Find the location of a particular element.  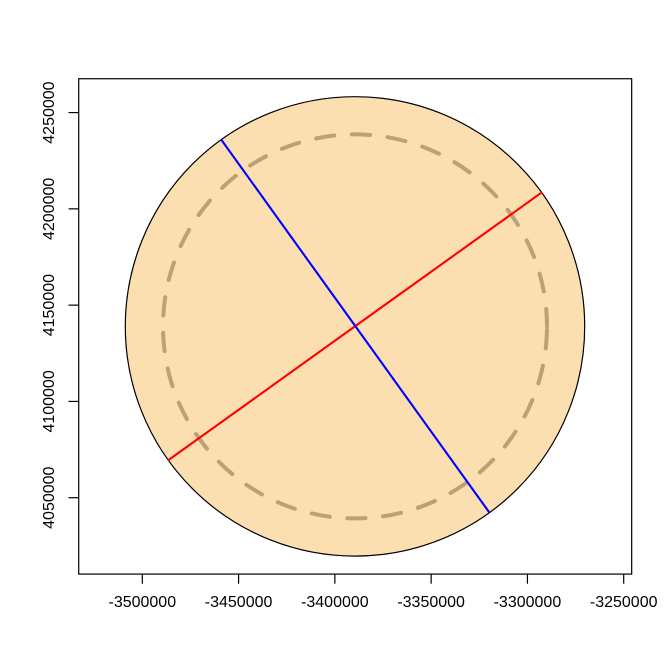

svg-text: -3450000 is located at coordinates (239, 602).